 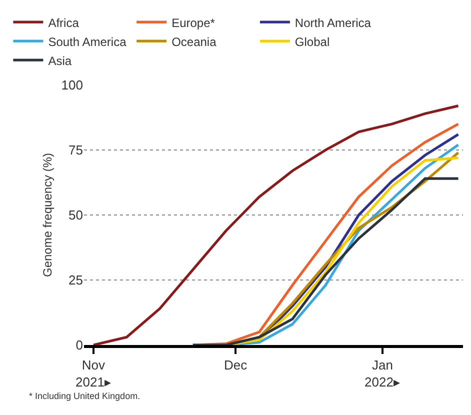 What do you see at coordinates (312, 41) in the screenshot?
I see `legend-label: Global` at bounding box center [312, 41].